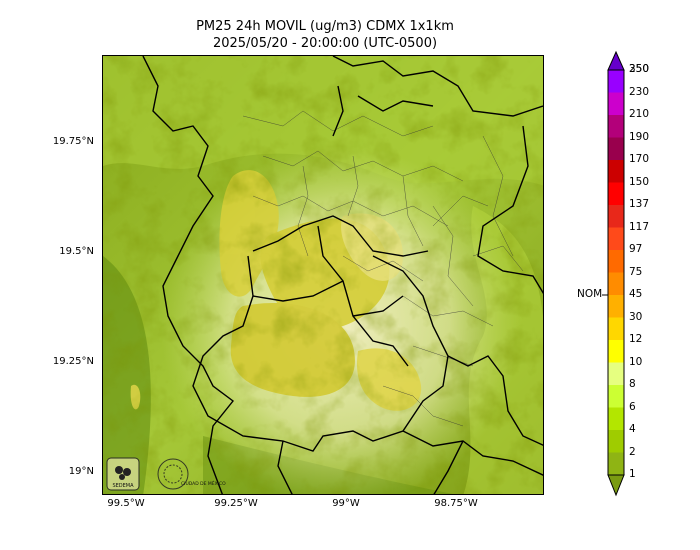 This screenshot has width=700, height=550. I want to click on colorbar, so click(613, 273).